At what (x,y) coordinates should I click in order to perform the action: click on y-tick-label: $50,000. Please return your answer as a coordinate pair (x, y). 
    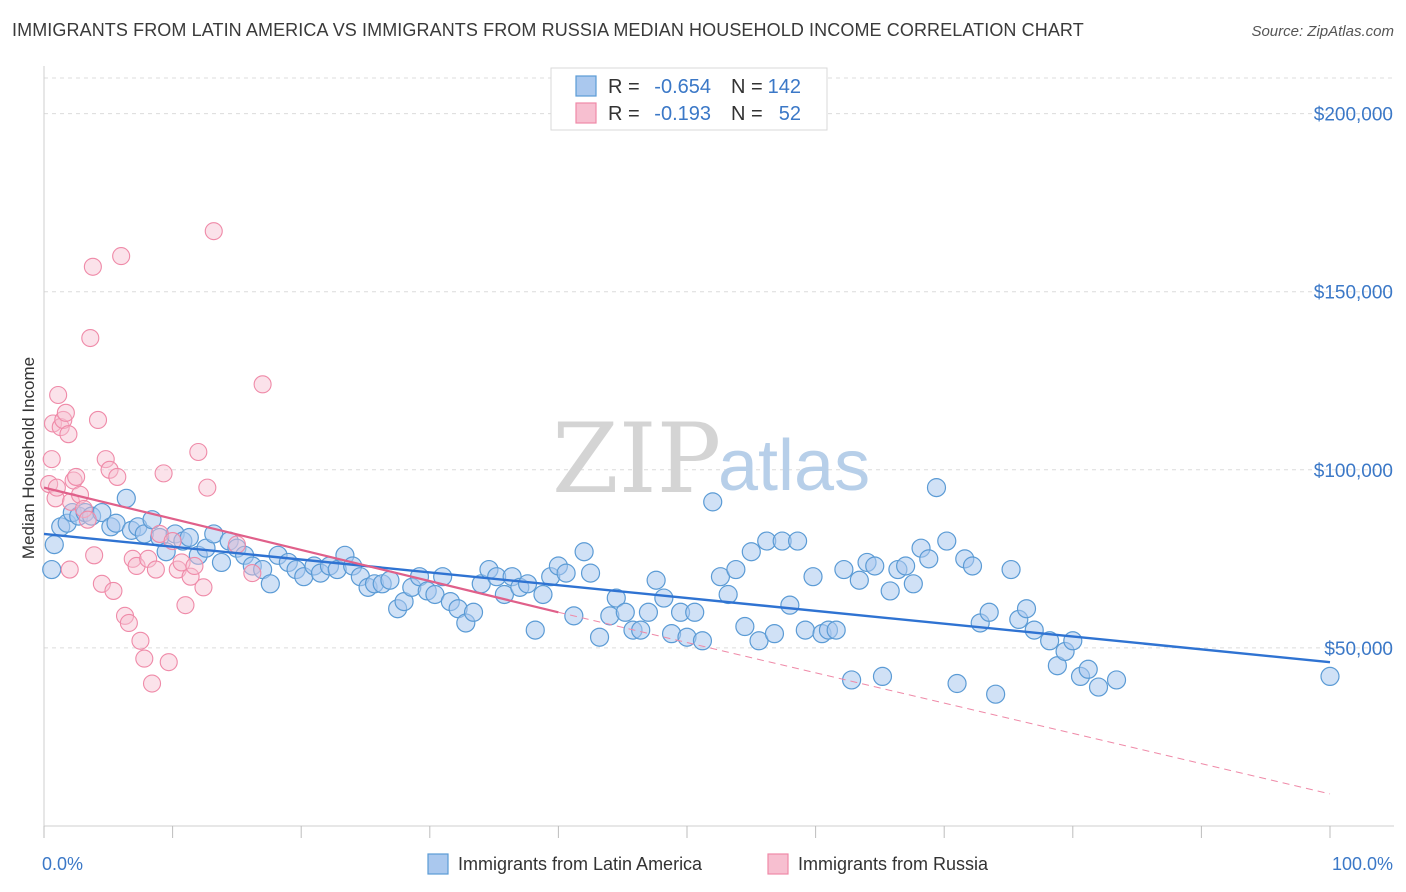
    Looking at the image, I should click on (1358, 649).